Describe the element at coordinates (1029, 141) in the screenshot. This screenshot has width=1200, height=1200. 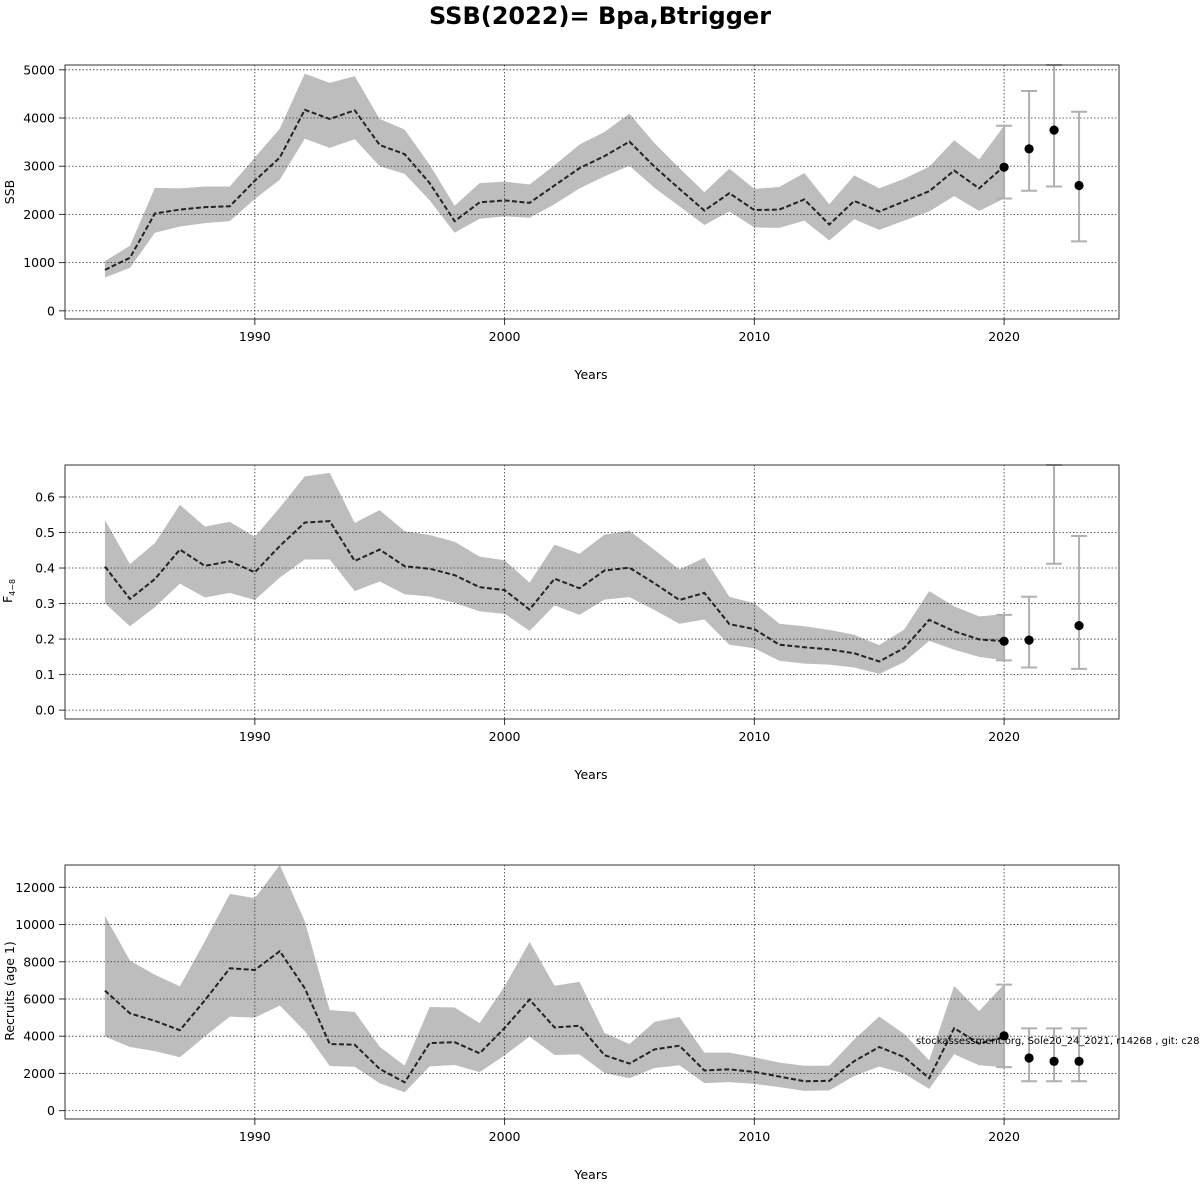
I see `forecast-errorbar-ssb-2021` at that location.